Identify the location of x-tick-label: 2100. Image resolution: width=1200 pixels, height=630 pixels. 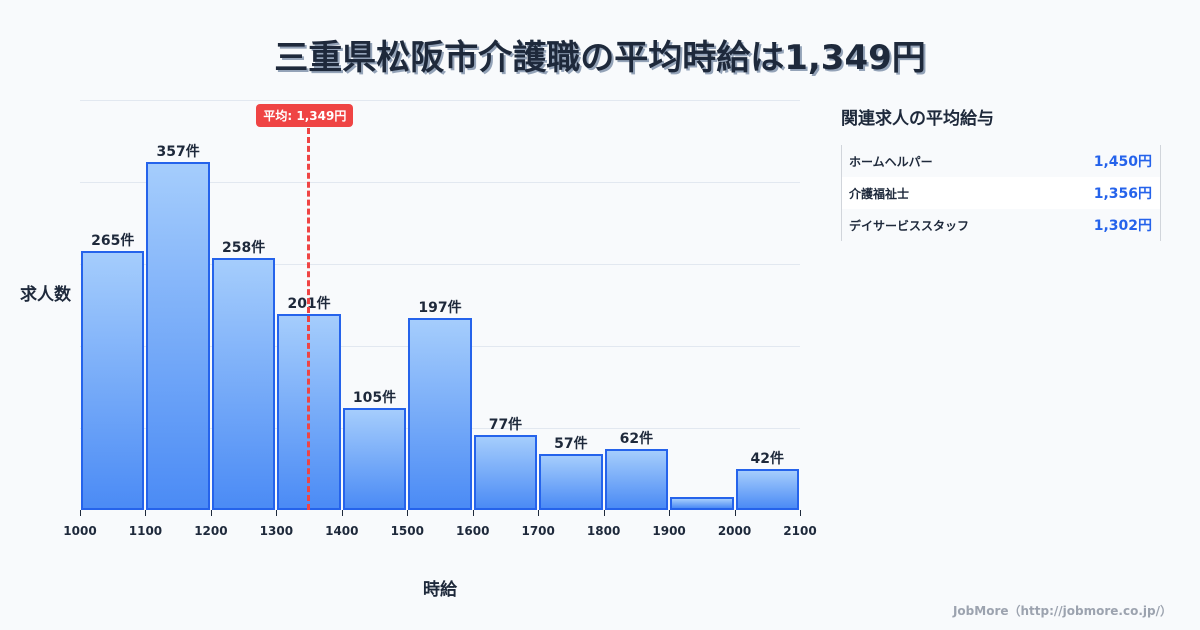
(800, 531).